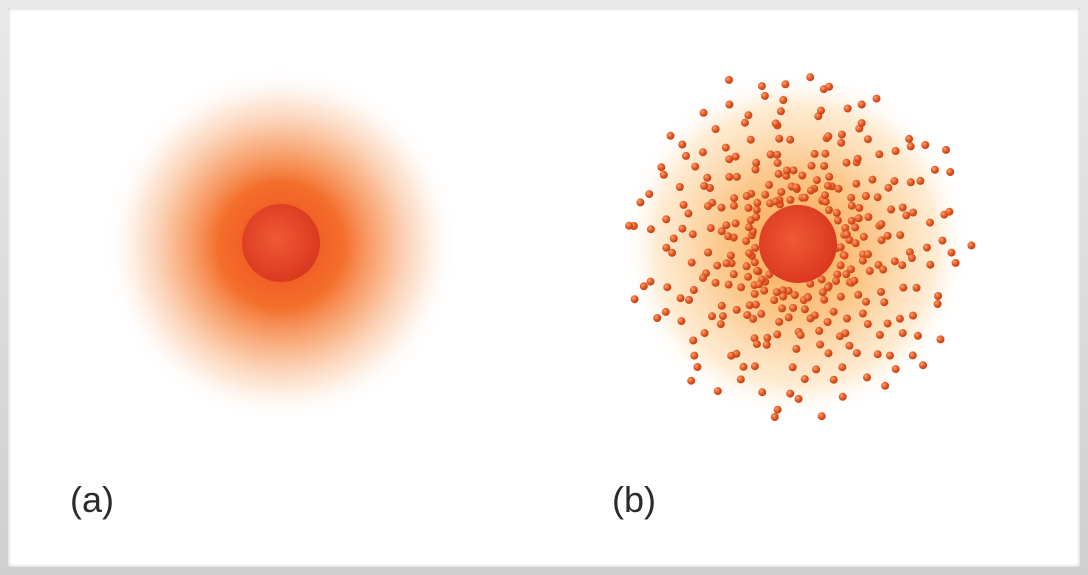 Image resolution: width=1088 pixels, height=575 pixels. I want to click on panel-b-label: (b), so click(634, 499).